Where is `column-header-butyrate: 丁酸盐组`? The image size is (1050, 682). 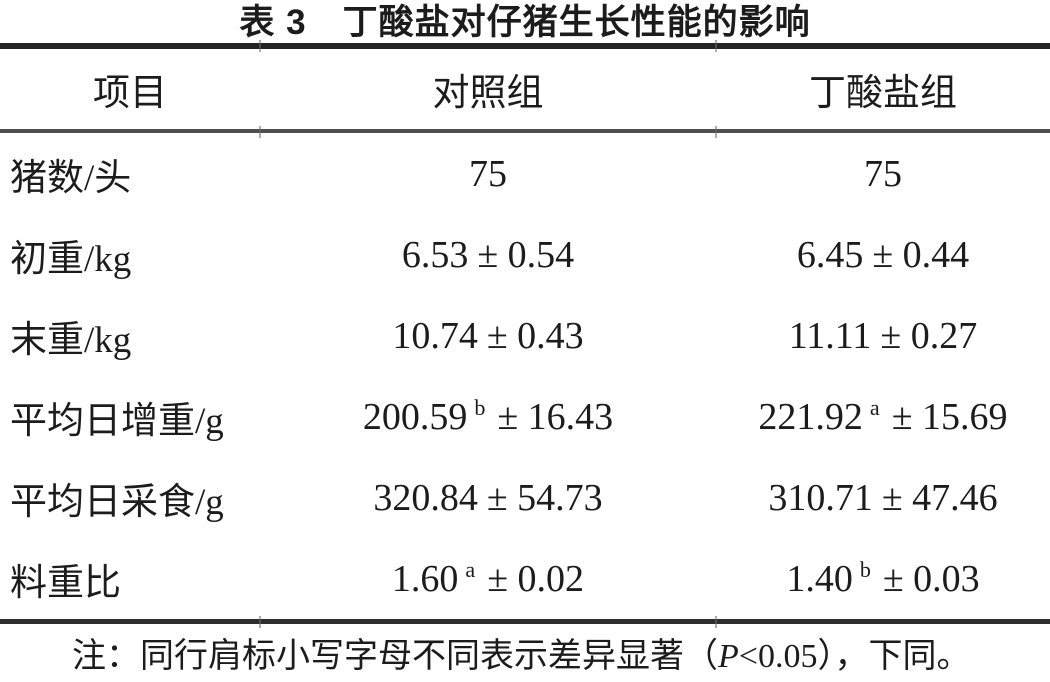
column-header-butyrate: 丁酸盐组 is located at coordinates (883, 93).